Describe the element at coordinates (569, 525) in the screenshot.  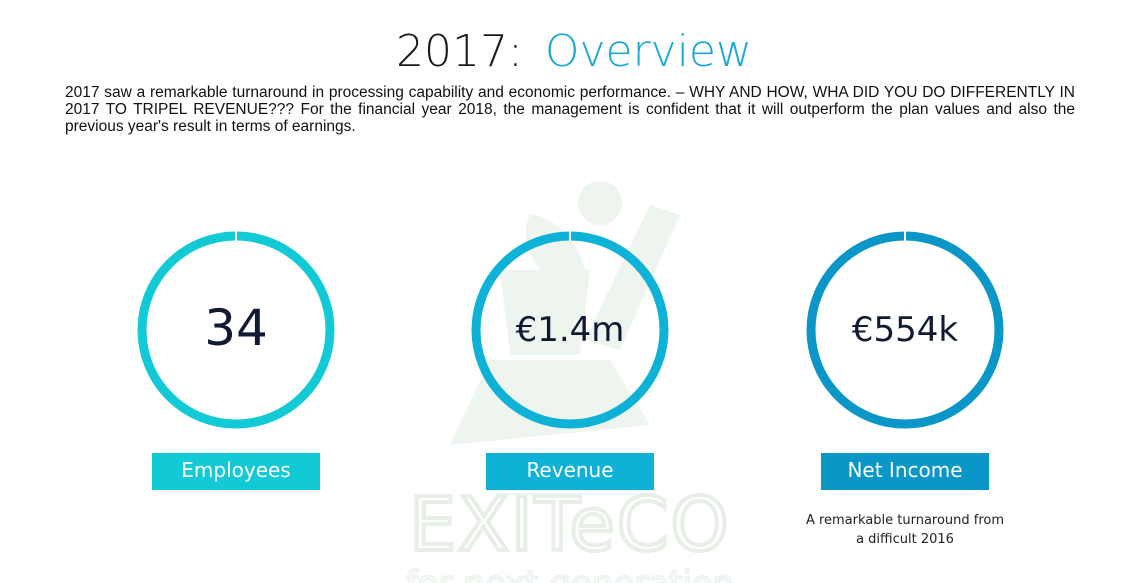
I see `watermark-name: EXITeCO` at that location.